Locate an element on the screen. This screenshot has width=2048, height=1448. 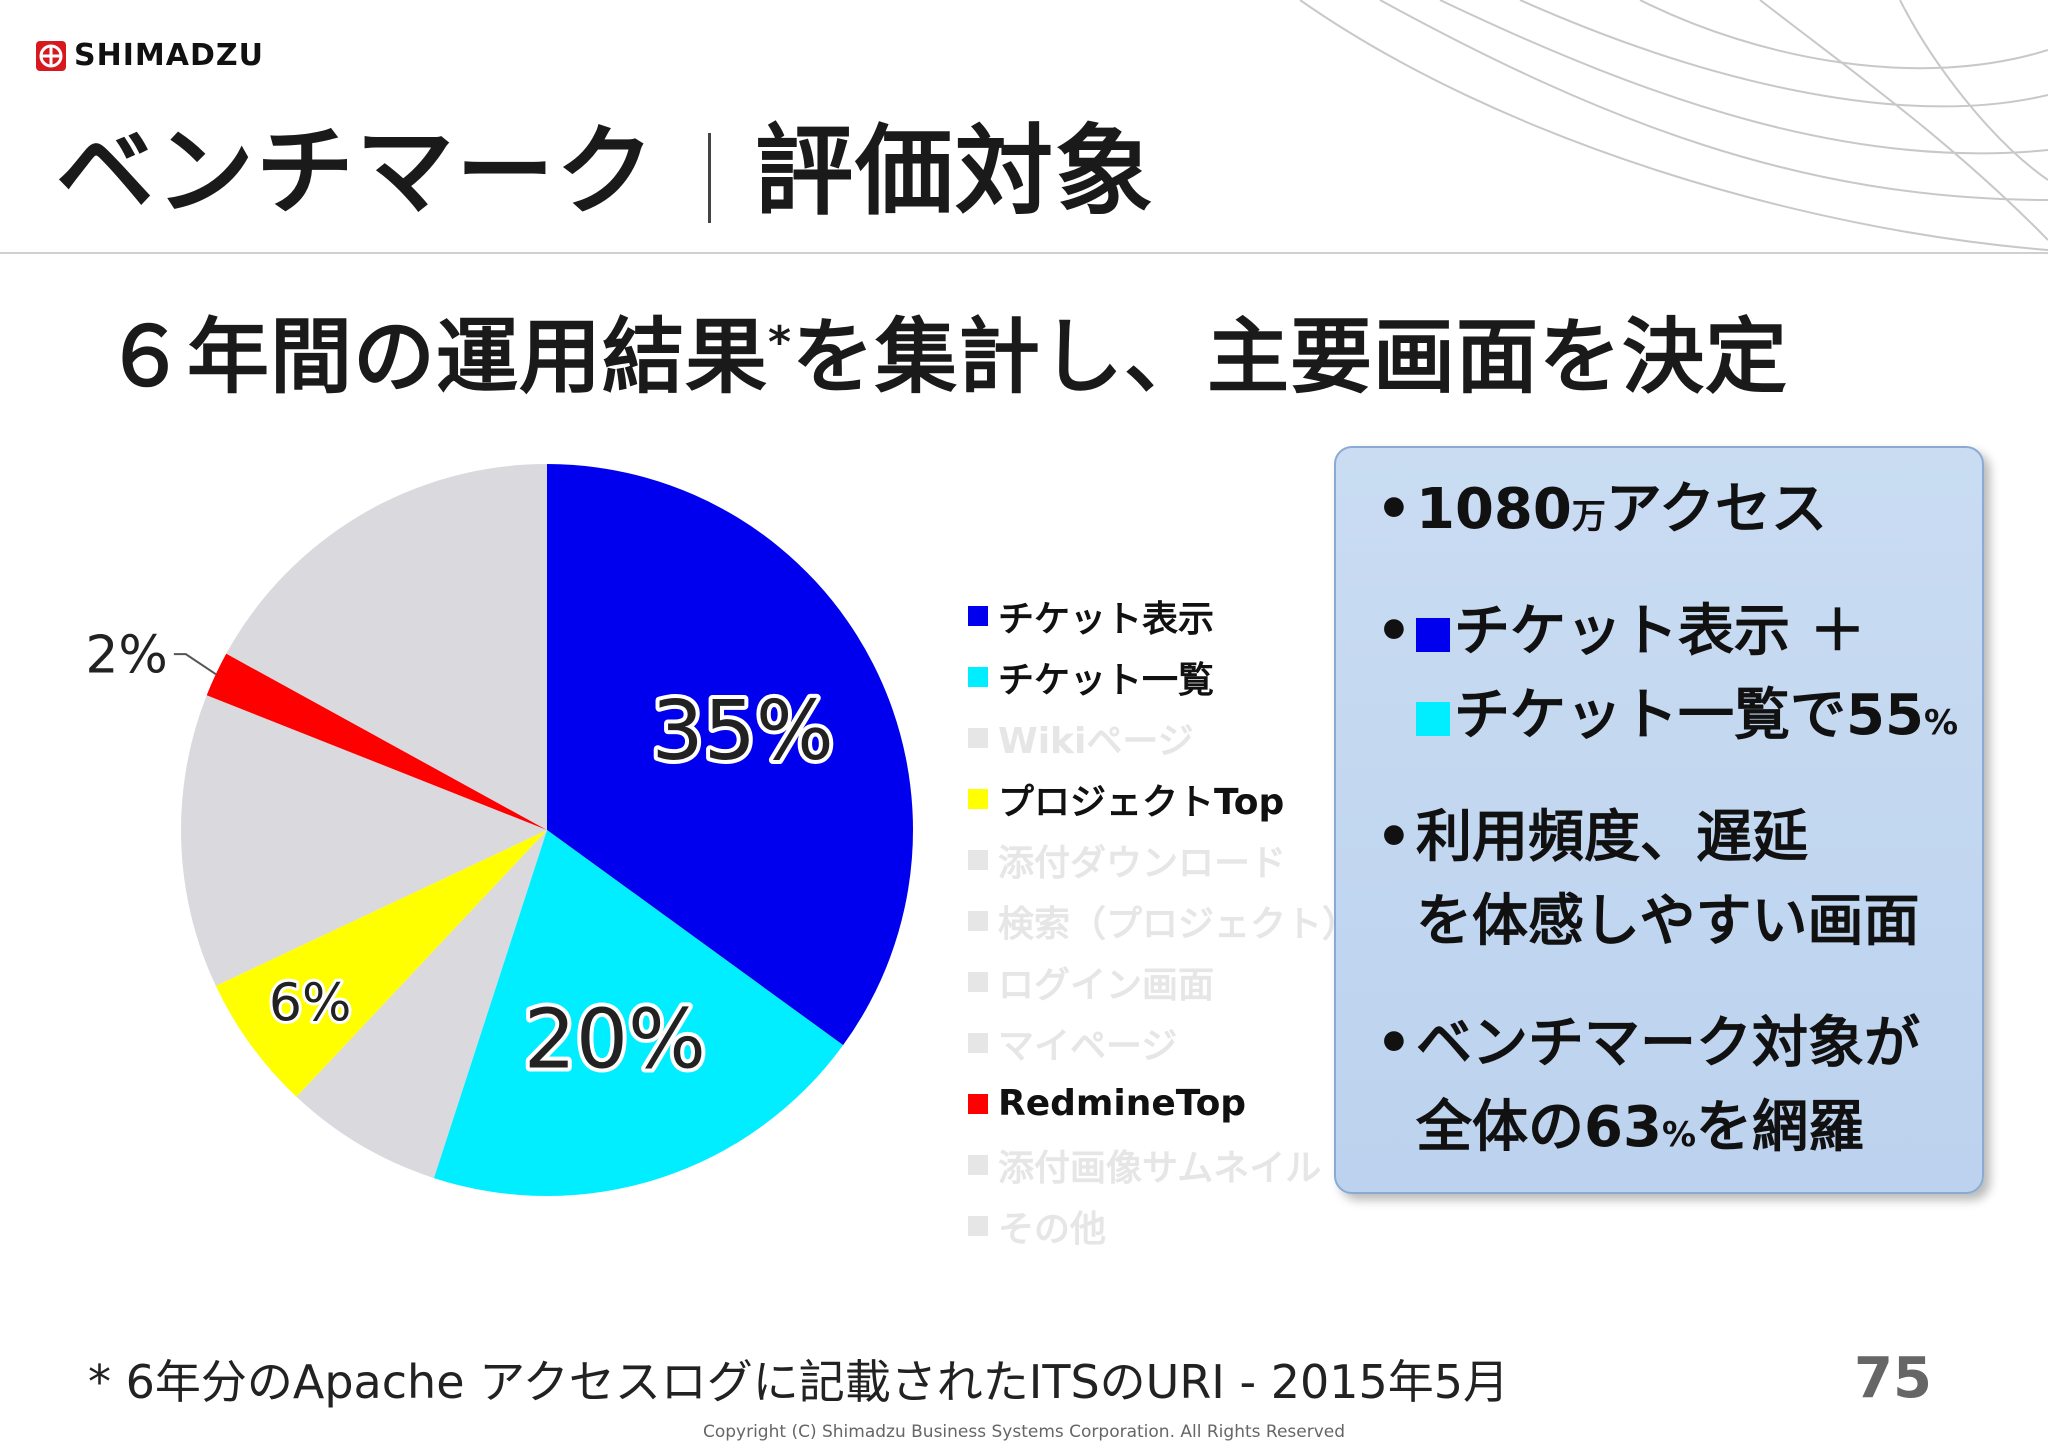
legend-item-10: その他 is located at coordinates (1163, 1225).